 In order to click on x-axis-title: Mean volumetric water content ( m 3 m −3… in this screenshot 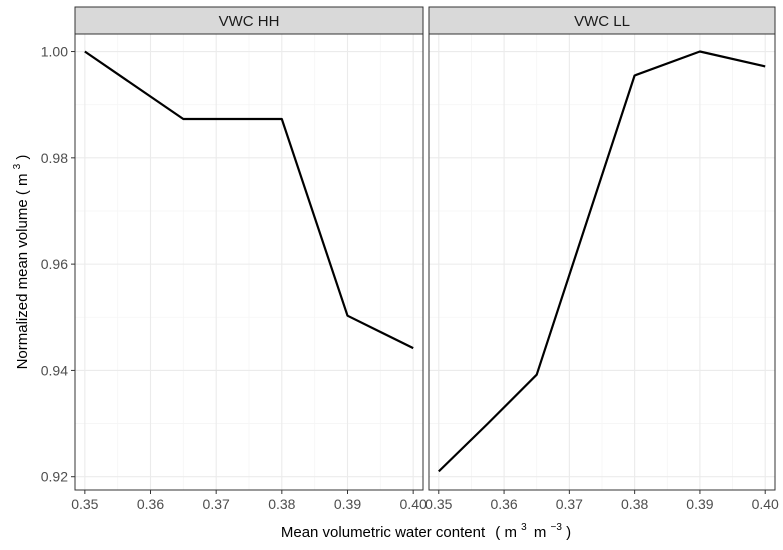, I will do `click(426, 529)`.